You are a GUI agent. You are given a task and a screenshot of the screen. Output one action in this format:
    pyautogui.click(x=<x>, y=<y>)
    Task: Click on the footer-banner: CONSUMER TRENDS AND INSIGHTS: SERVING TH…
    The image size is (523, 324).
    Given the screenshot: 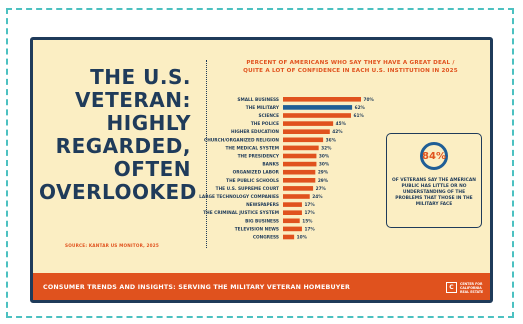 What is the action you would take?
    pyautogui.click(x=261, y=286)
    